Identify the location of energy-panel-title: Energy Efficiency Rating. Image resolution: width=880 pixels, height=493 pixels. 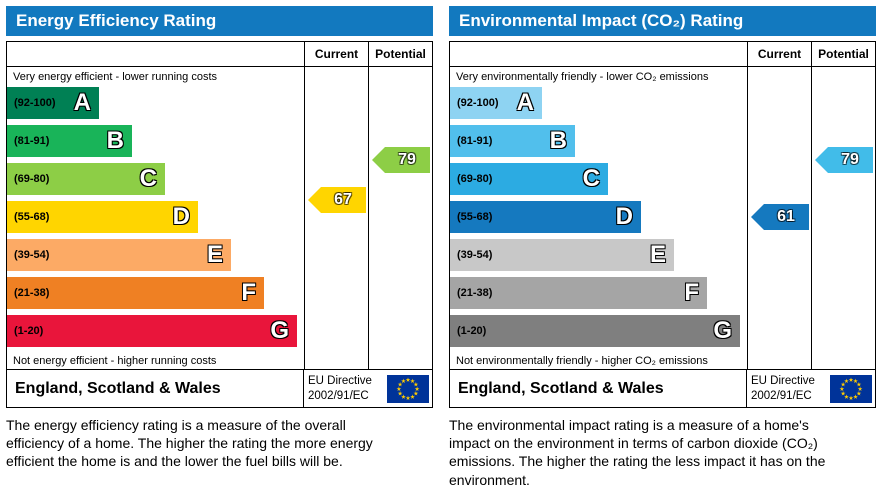
(116, 20).